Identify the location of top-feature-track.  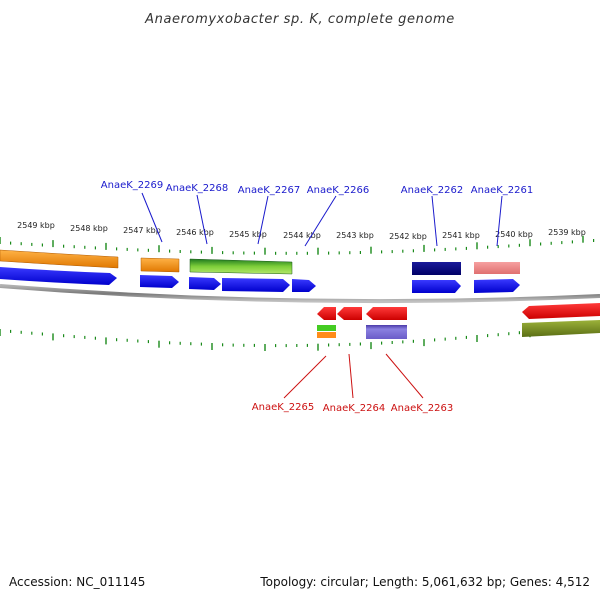
(260, 262).